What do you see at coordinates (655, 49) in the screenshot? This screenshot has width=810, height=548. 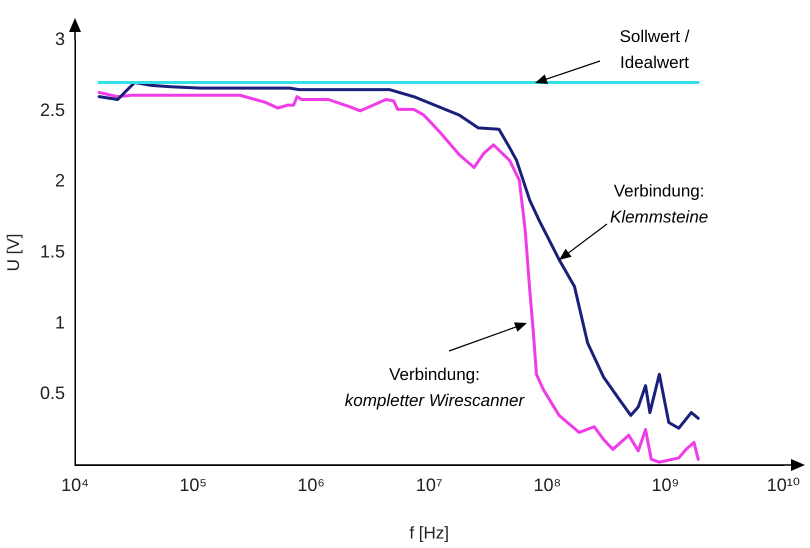 I see `annotation: Sollwert / Idealwert` at bounding box center [655, 49].